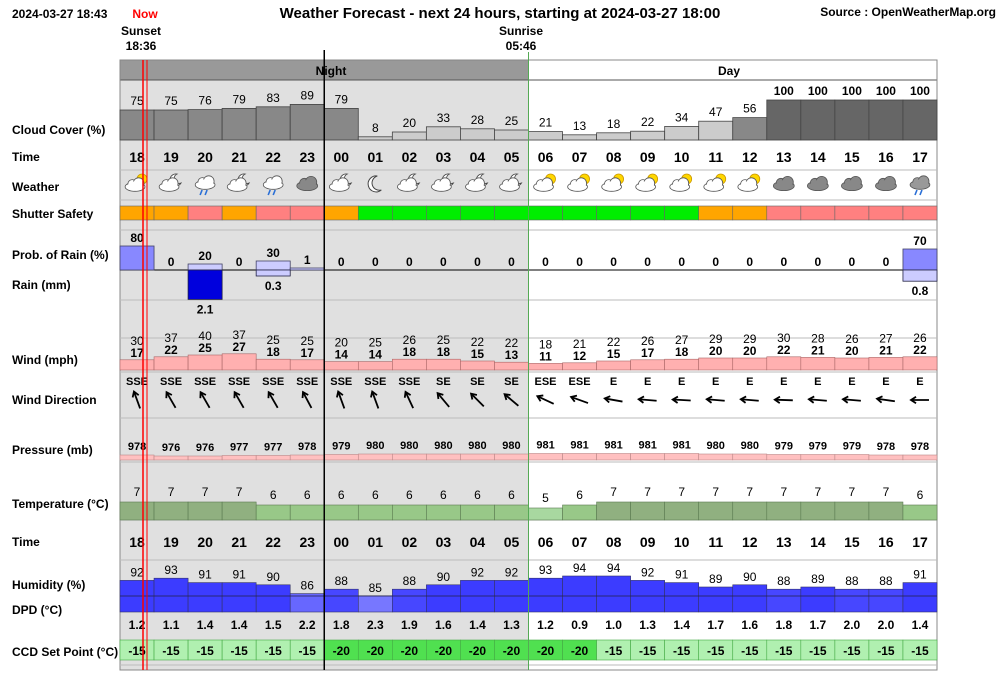  I want to click on time-label: 13, so click(784, 542).